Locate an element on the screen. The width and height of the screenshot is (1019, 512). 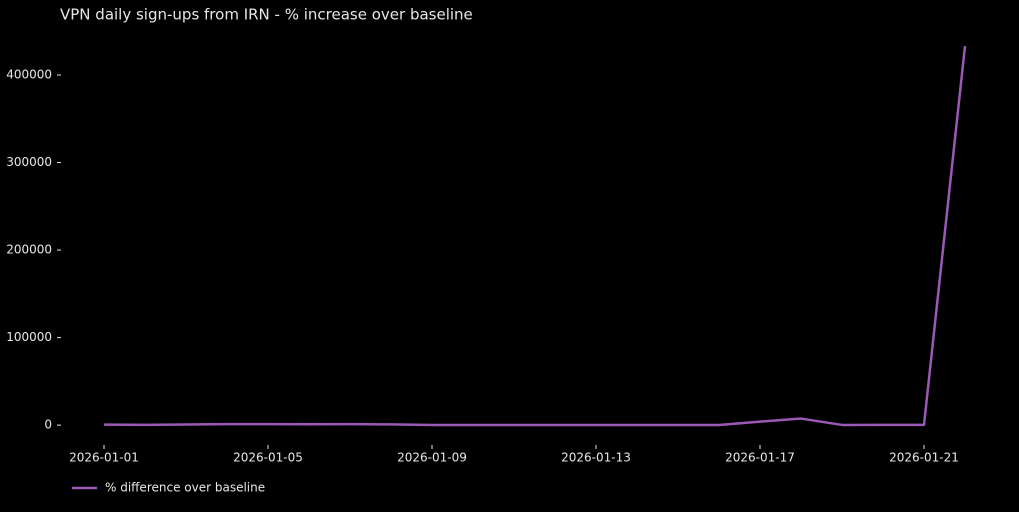
x-tick-label: 2026-01-21 is located at coordinates (924, 458).